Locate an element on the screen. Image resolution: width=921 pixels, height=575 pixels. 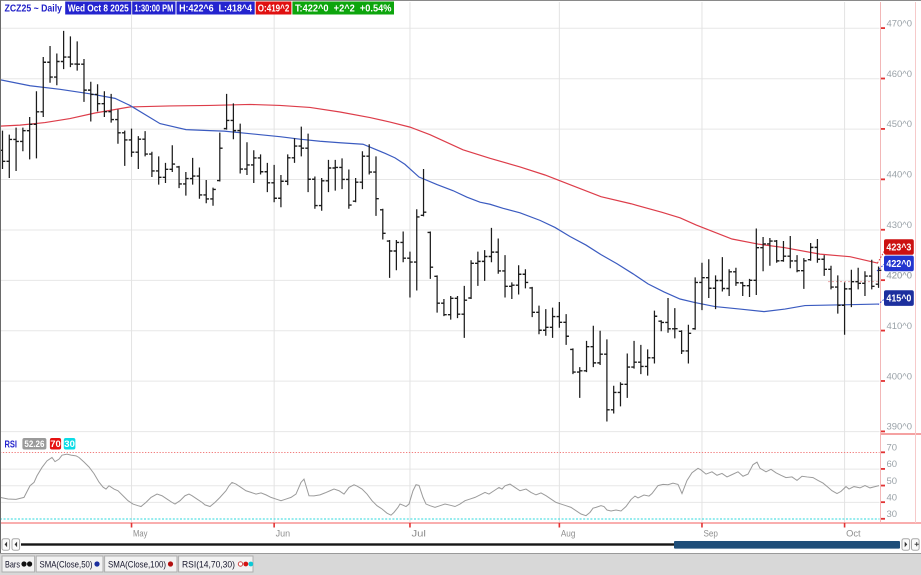
svg-text: RSI(14,70,30) is located at coordinates (208, 565).